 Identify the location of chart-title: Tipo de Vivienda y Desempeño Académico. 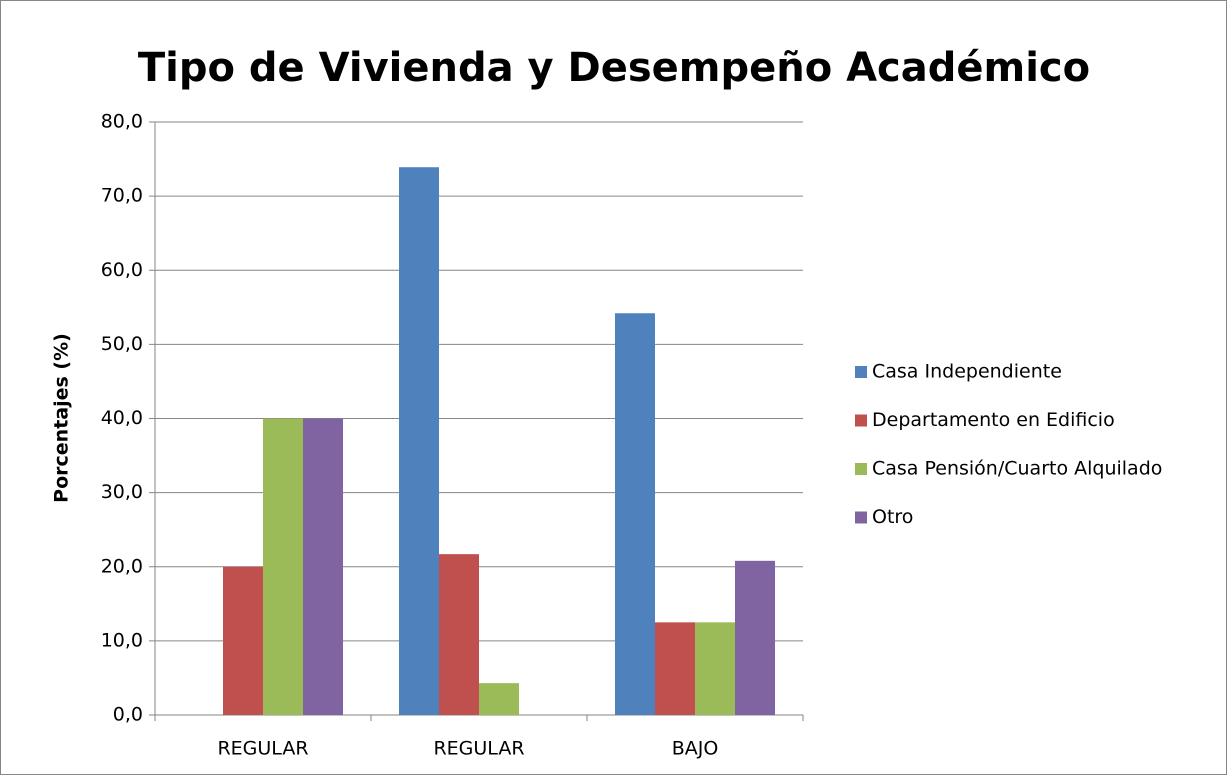
(614, 68).